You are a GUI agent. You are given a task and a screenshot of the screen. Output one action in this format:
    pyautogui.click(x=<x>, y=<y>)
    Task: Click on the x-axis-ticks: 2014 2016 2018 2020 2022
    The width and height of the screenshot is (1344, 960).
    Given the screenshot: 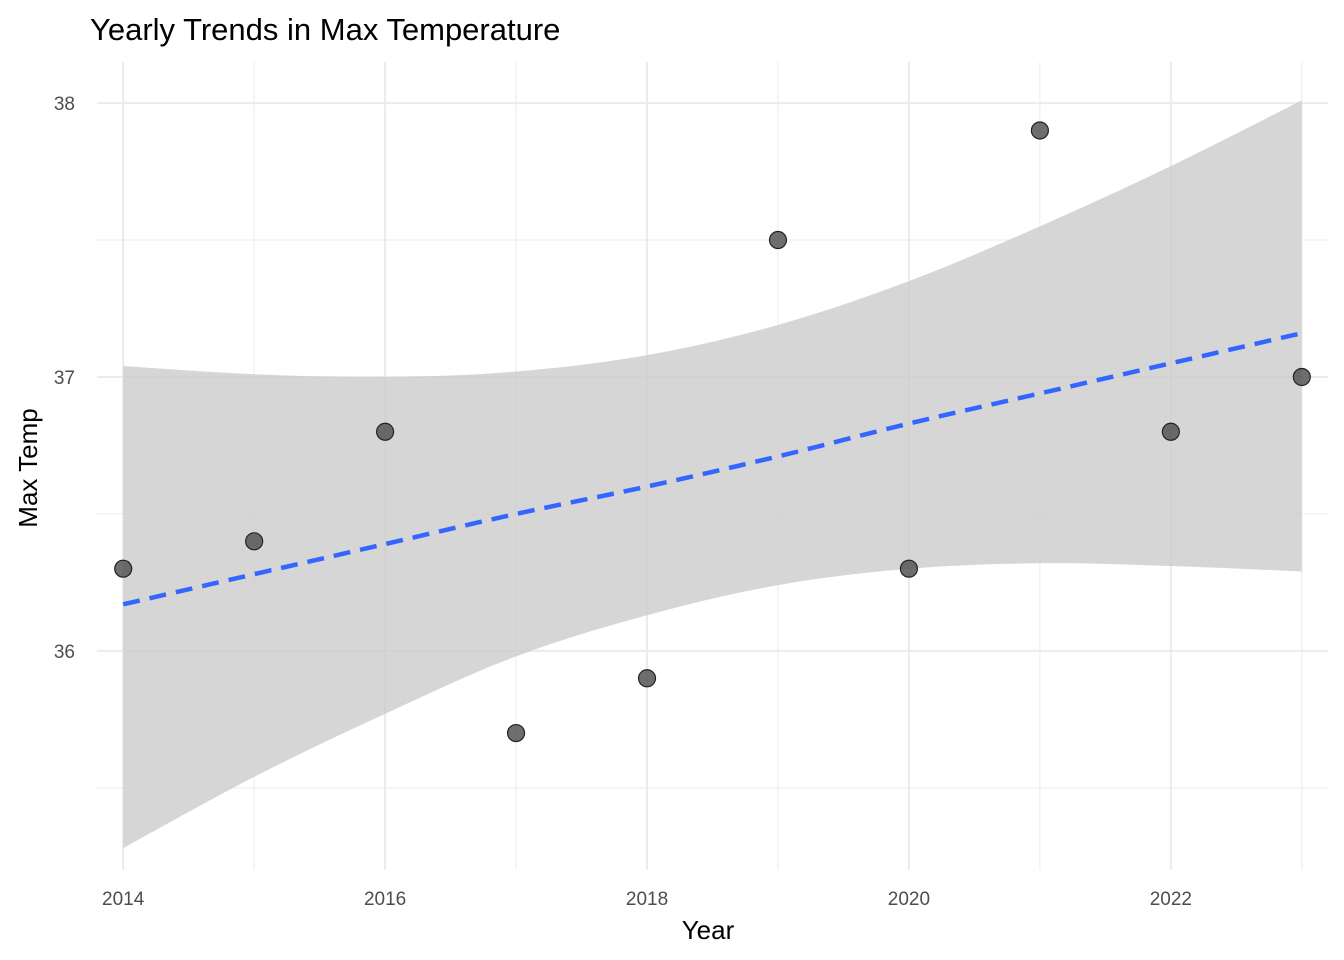 What is the action you would take?
    pyautogui.click(x=647, y=899)
    